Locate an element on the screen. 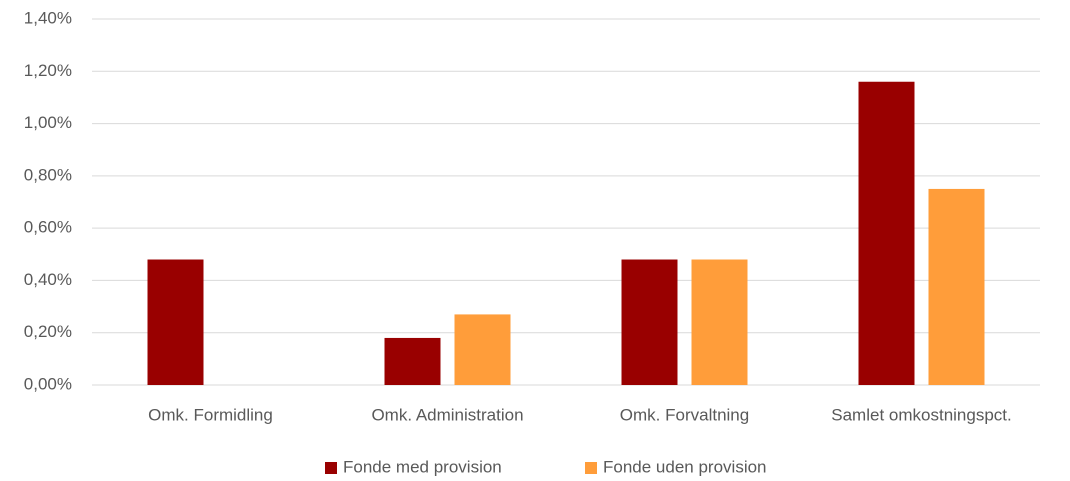 The height and width of the screenshot is (481, 1070). x-tick-label: Omk. Forvaltning is located at coordinates (684, 414).